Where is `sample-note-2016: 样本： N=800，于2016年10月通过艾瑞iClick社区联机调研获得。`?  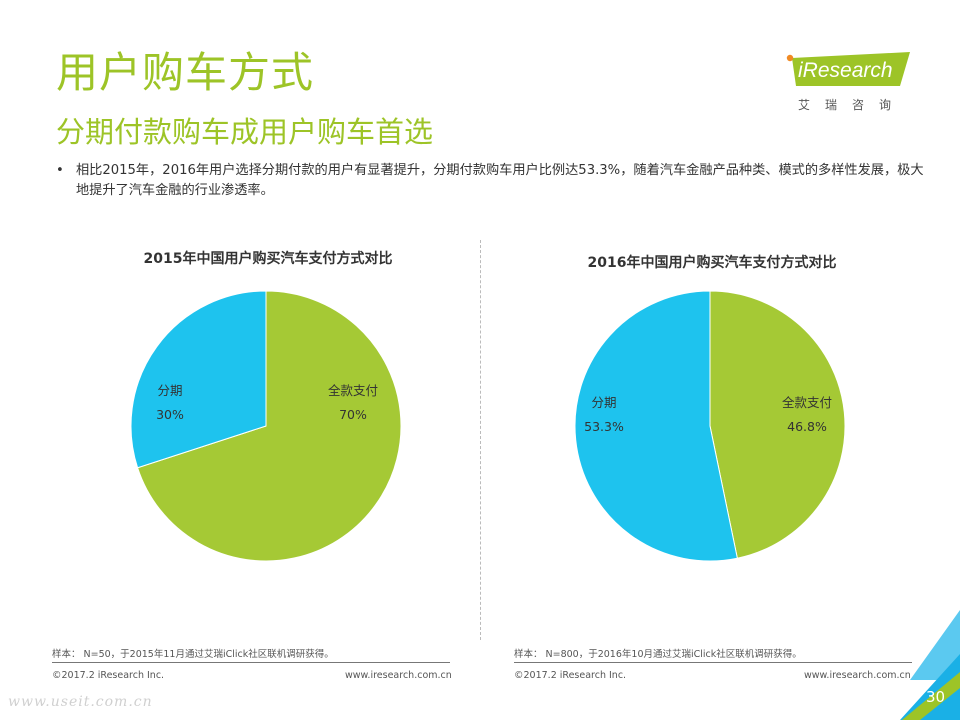 sample-note-2016: 样本： N=800，于2016年10月通过艾瑞iClick社区联机调研获得。 is located at coordinates (658, 654).